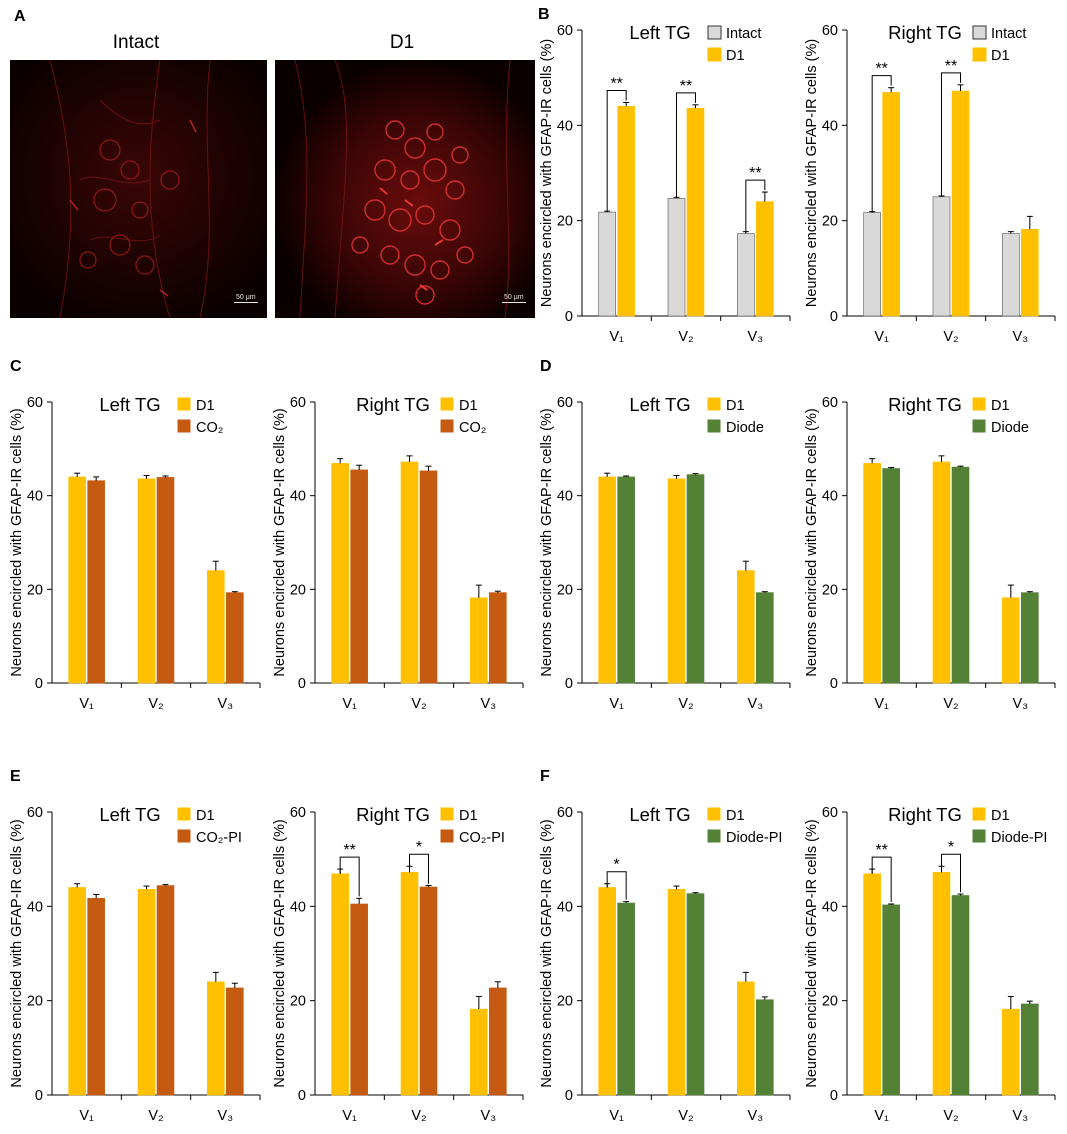 The width and height of the screenshot is (1067, 1134). I want to click on legend-label: Diode, so click(1010, 428).